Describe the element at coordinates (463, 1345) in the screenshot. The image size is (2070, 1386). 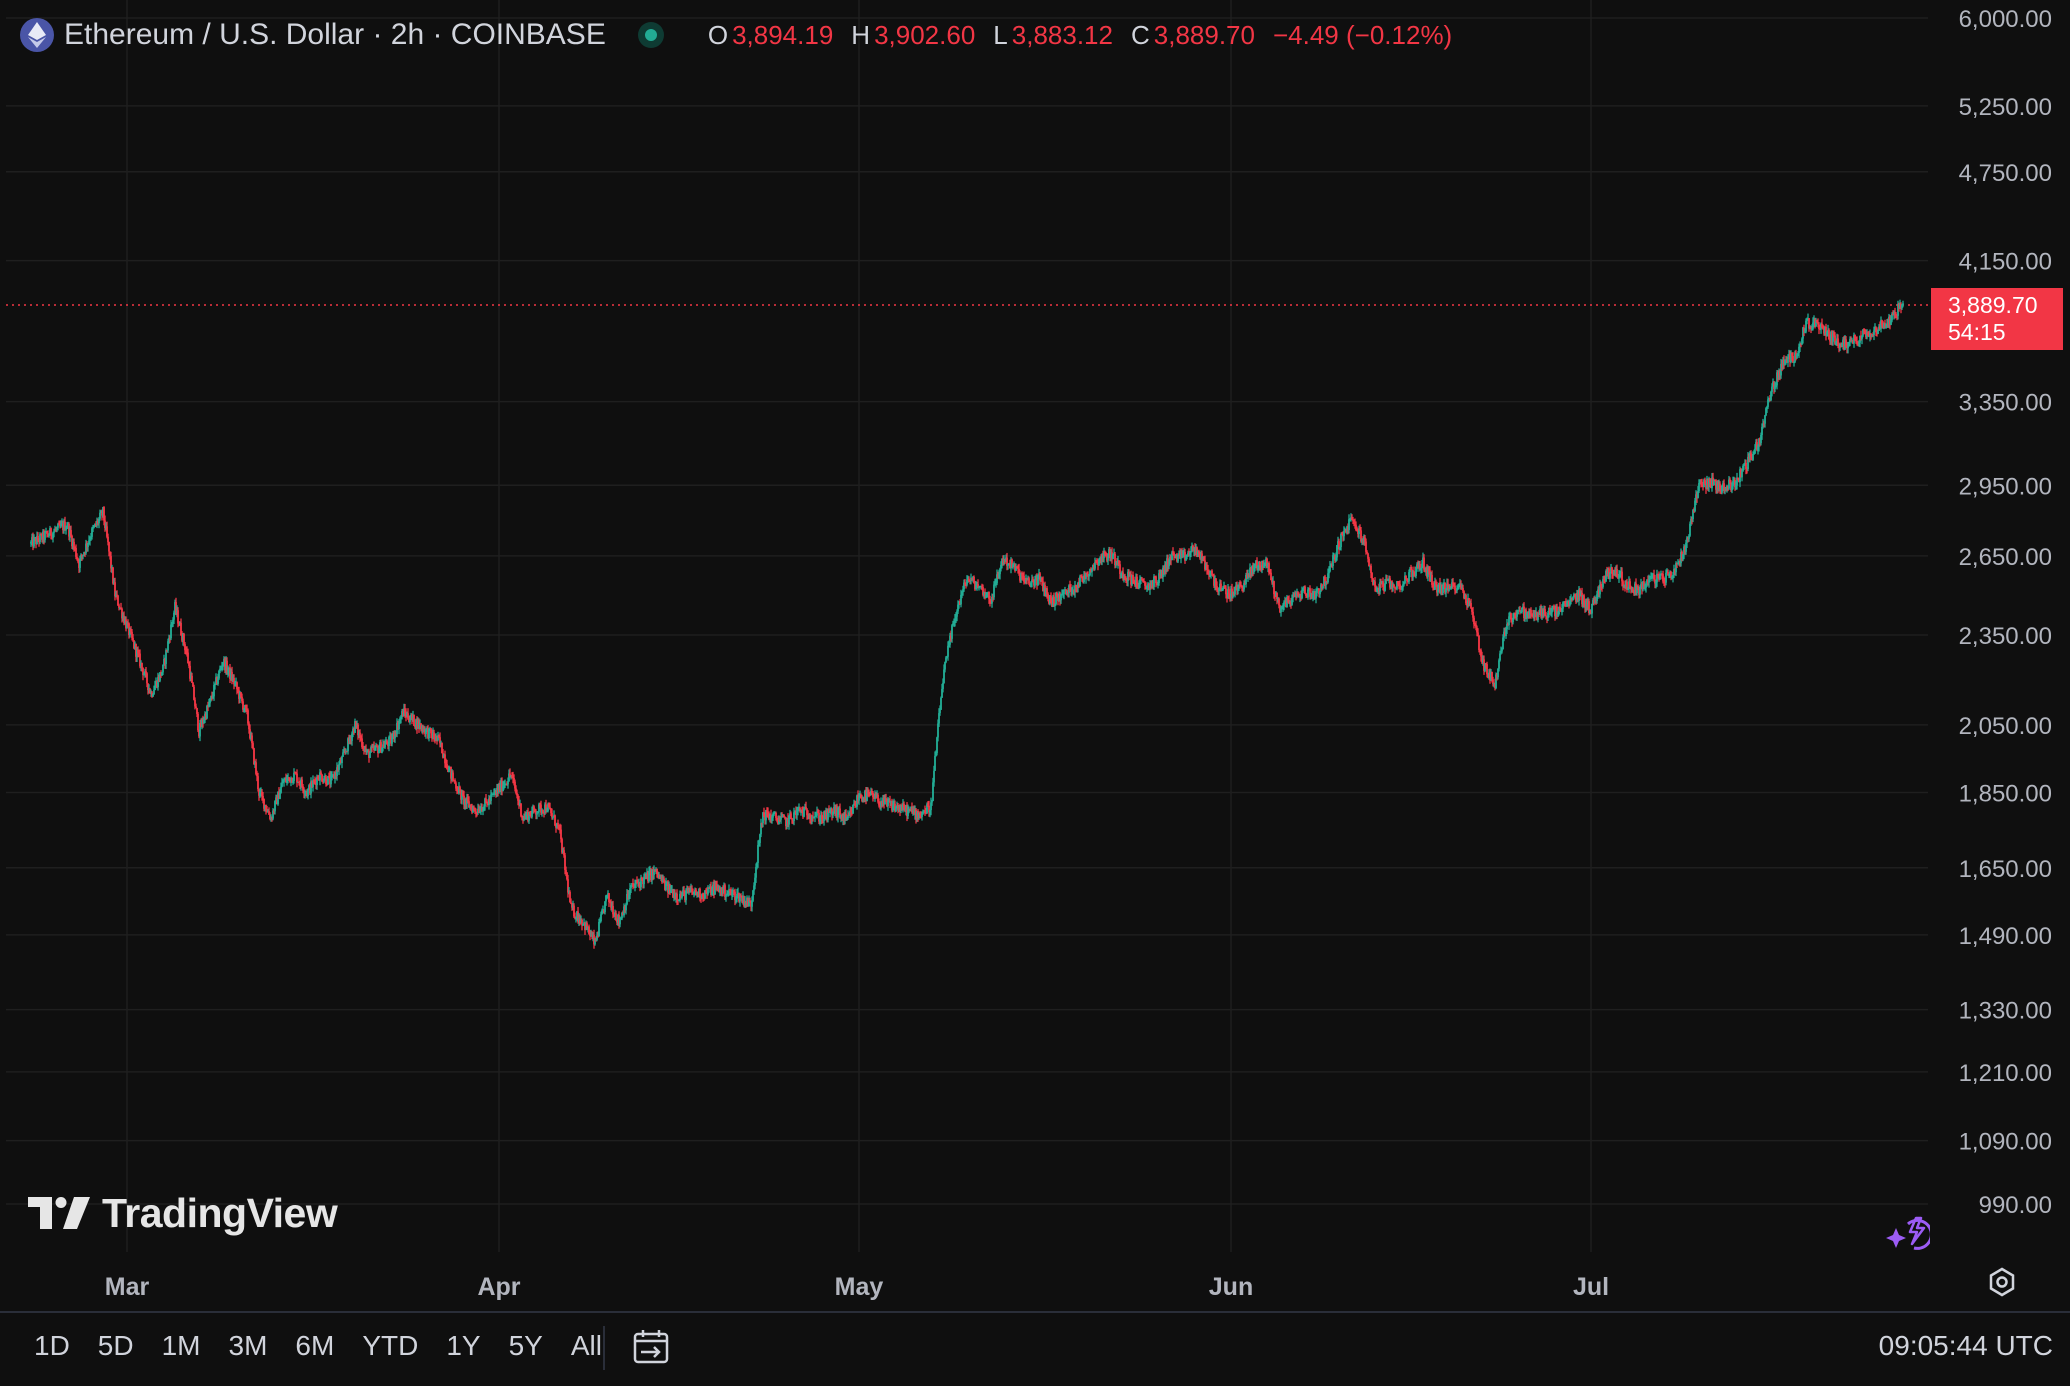
I see `range-1y-button: 1Y` at that location.